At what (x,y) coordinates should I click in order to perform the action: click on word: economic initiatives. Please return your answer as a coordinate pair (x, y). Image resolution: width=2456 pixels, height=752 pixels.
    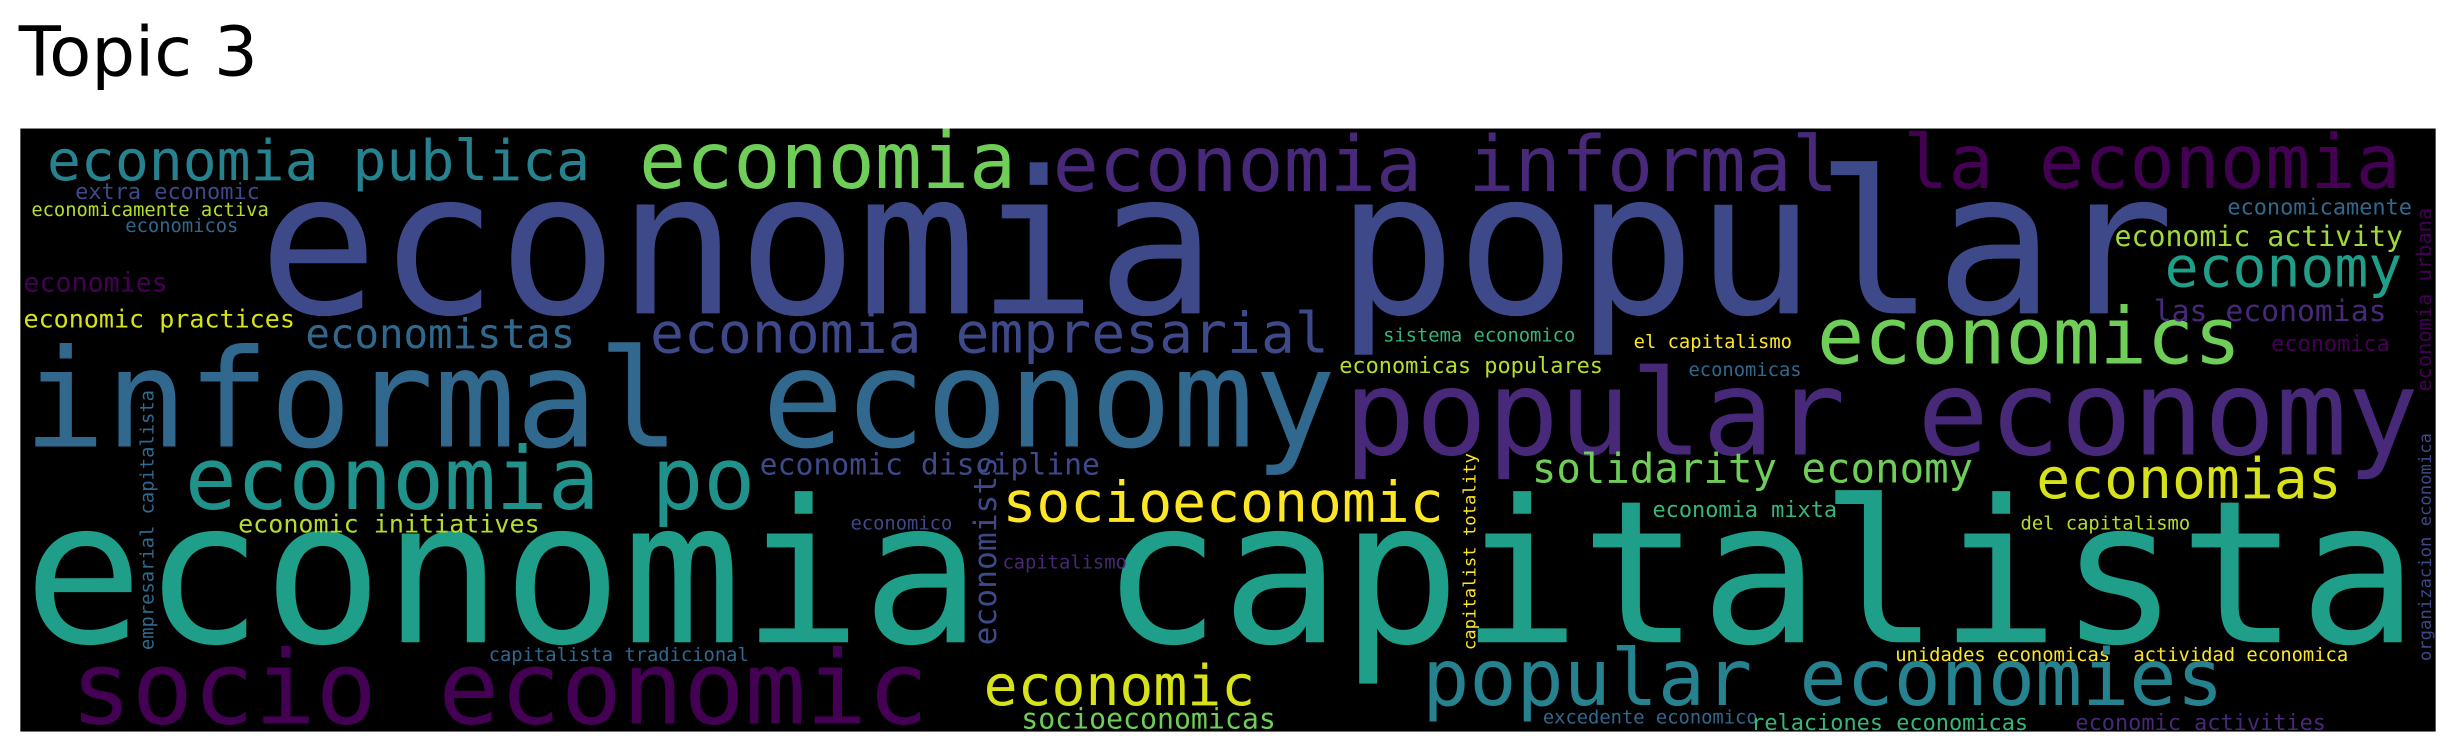
    Looking at the image, I should click on (389, 524).